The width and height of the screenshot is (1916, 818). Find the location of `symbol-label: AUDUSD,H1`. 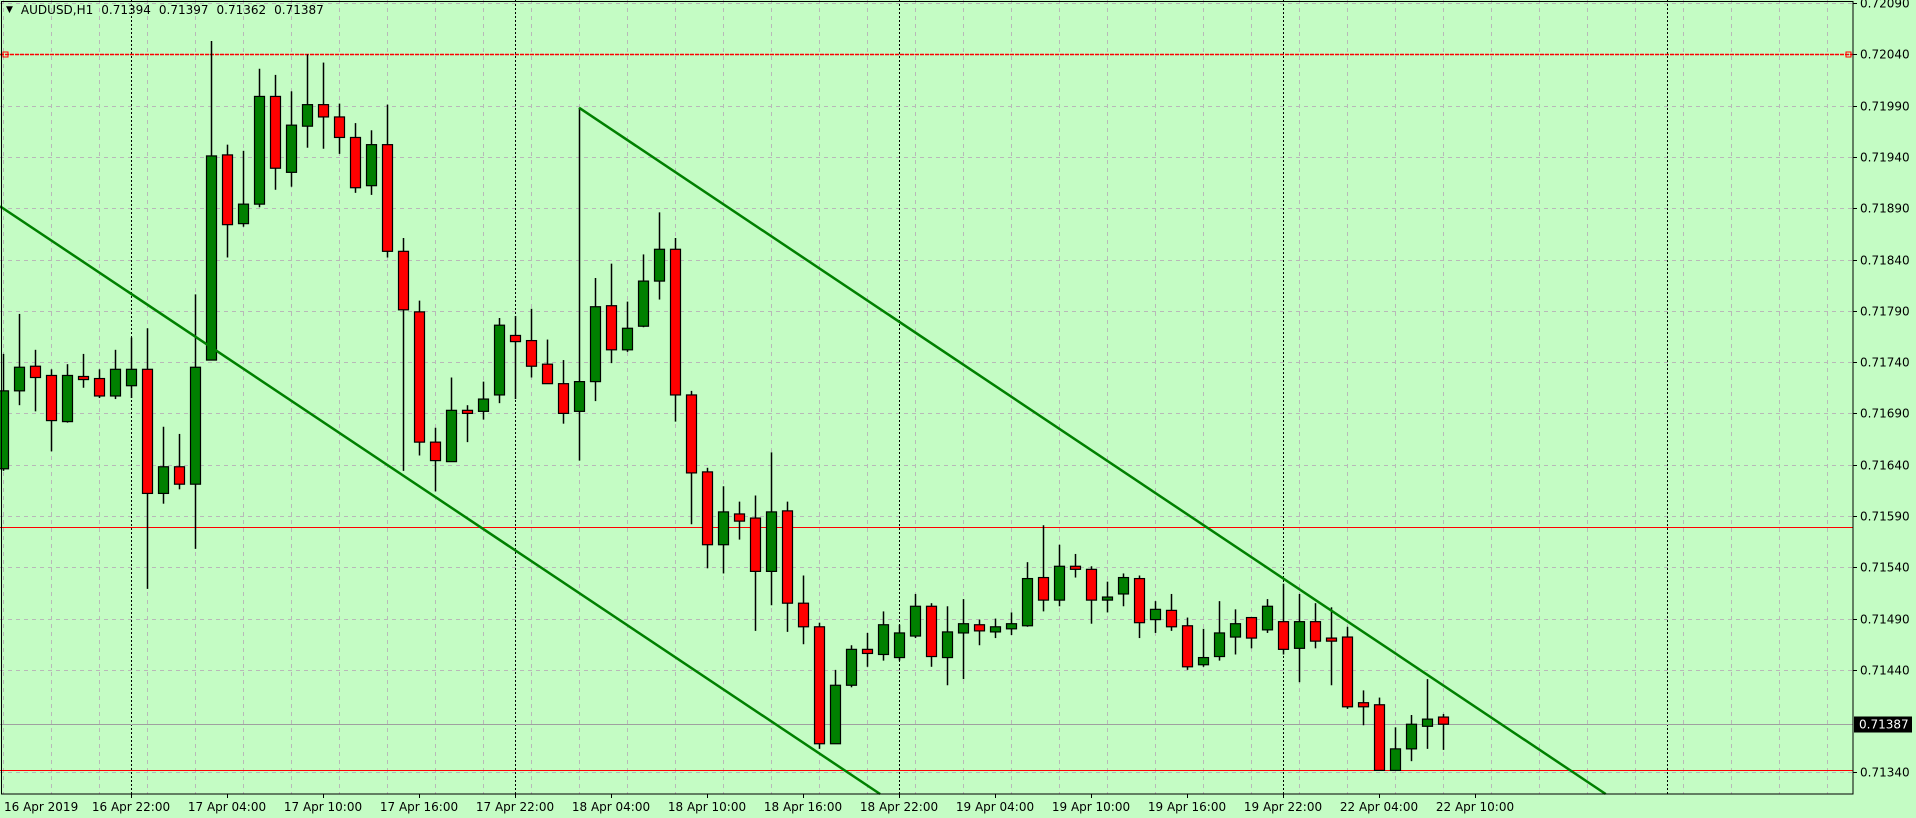

symbol-label: AUDUSD,H1 is located at coordinates (57, 10).